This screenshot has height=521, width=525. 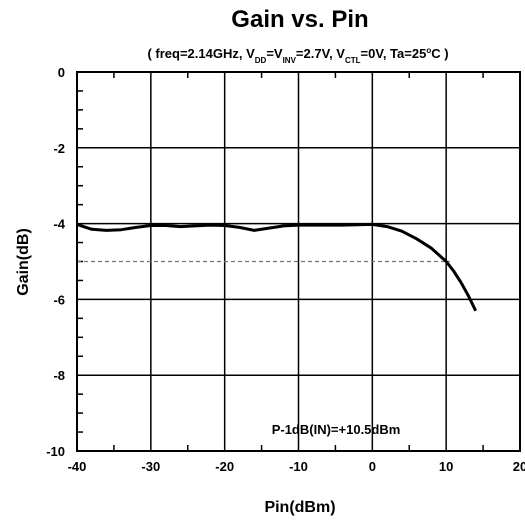 What do you see at coordinates (394, 53) in the screenshot?
I see `subtitle-part-4: =0V, Ta=25` at bounding box center [394, 53].